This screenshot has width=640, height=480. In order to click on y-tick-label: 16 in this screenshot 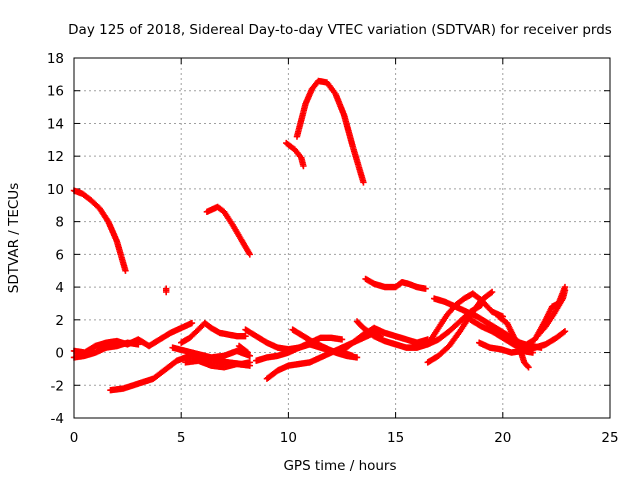, I will do `click(55, 92)`.